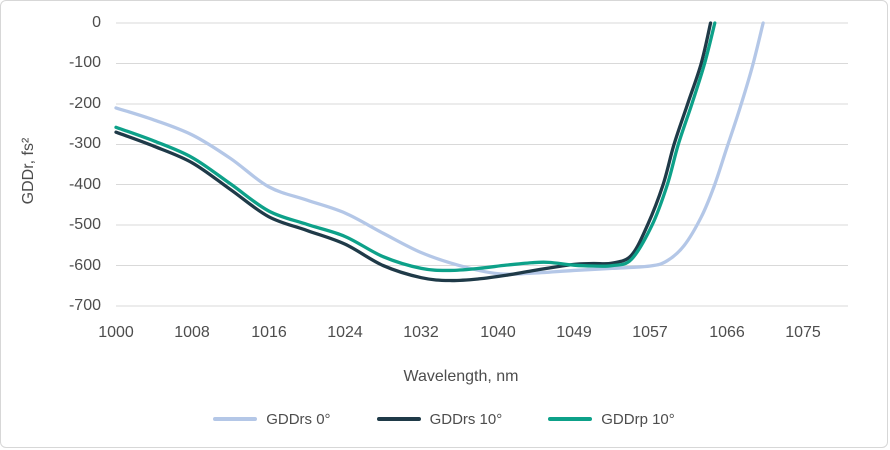 This screenshot has height=450, width=890. I want to click on x-tick-label: 1032, so click(421, 332).